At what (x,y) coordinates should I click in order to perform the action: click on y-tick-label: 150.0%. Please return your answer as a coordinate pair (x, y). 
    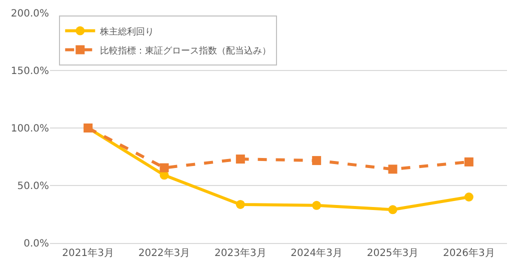
    Looking at the image, I should click on (29, 71).